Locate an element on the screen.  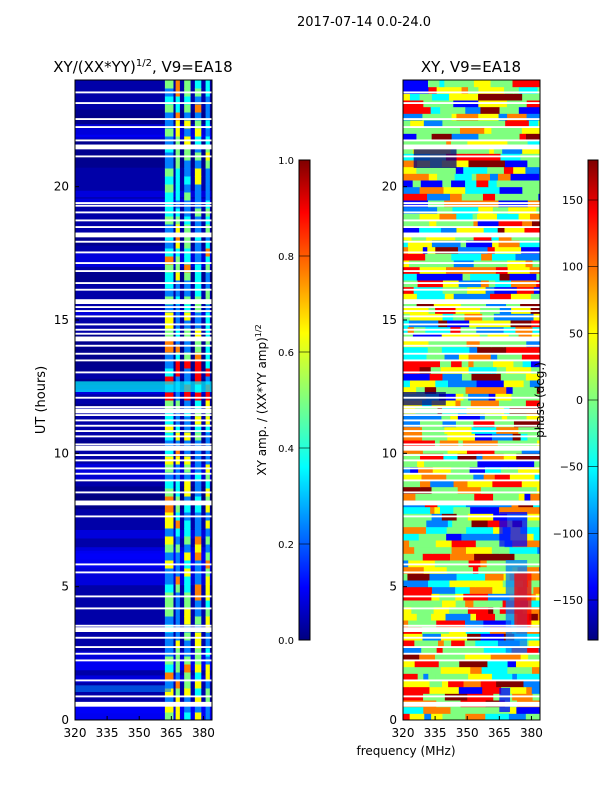
amplitude-colorbar-bar is located at coordinates (304, 400).